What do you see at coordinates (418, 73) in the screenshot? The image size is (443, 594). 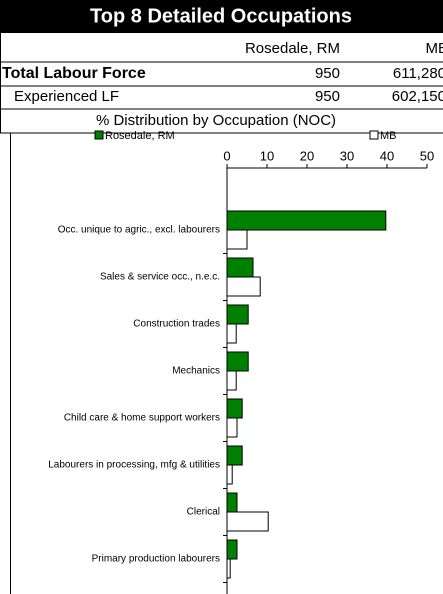 I see `cell: 611,280` at bounding box center [418, 73].